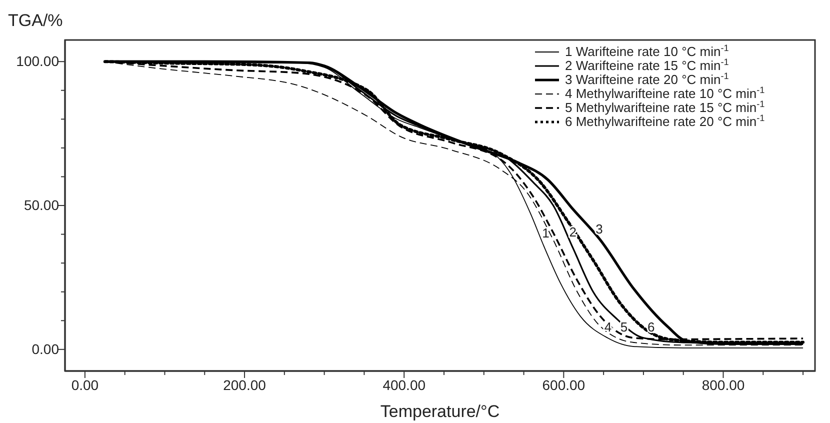 This screenshot has width=830, height=423. What do you see at coordinates (46, 348) in the screenshot?
I see `y-tick-label: 0.00` at bounding box center [46, 348].